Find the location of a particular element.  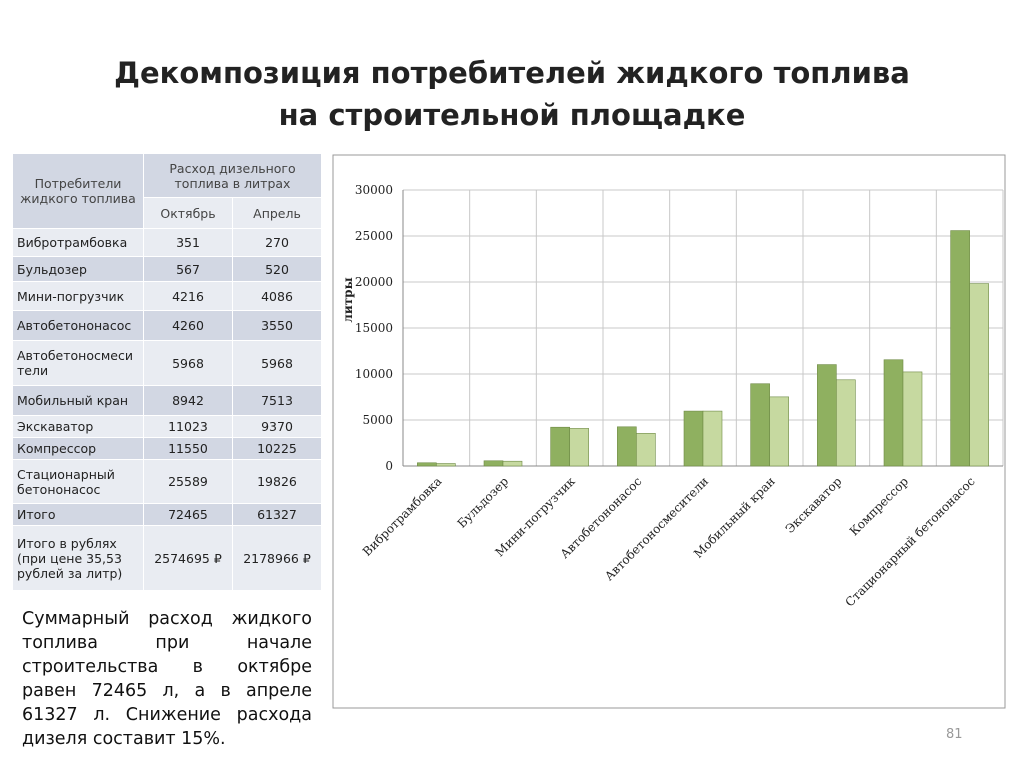

label-cell: Экскаватор is located at coordinates (78, 426).